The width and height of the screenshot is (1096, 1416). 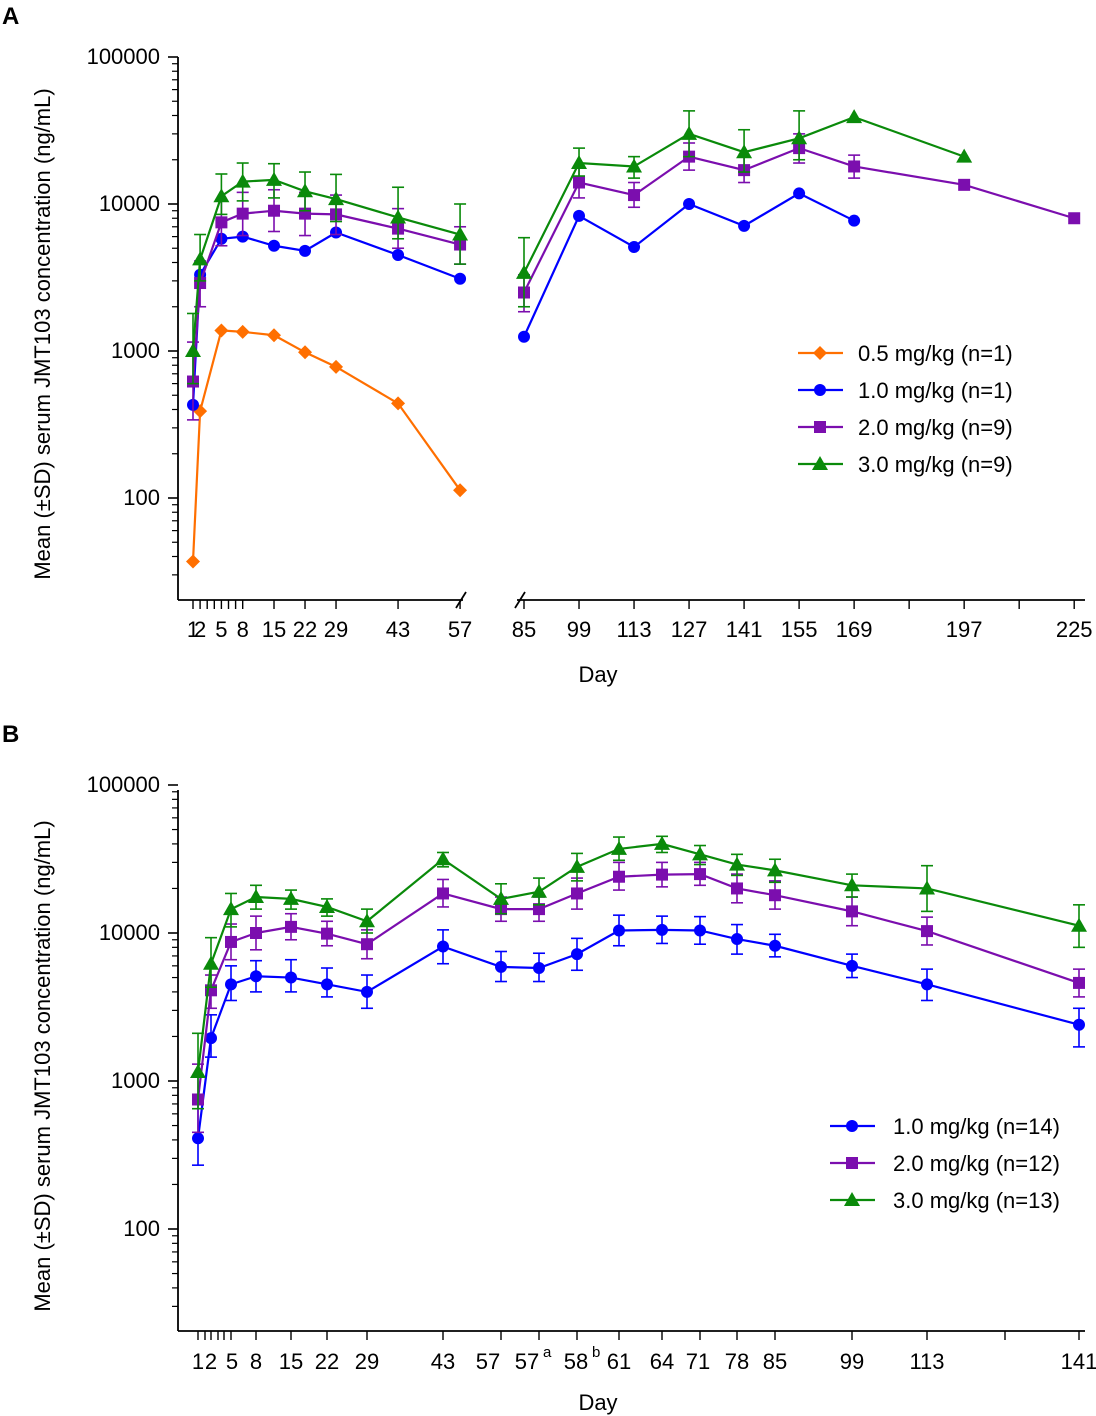 What do you see at coordinates (662, 1361) in the screenshot?
I see `x-tick-label: 64` at bounding box center [662, 1361].